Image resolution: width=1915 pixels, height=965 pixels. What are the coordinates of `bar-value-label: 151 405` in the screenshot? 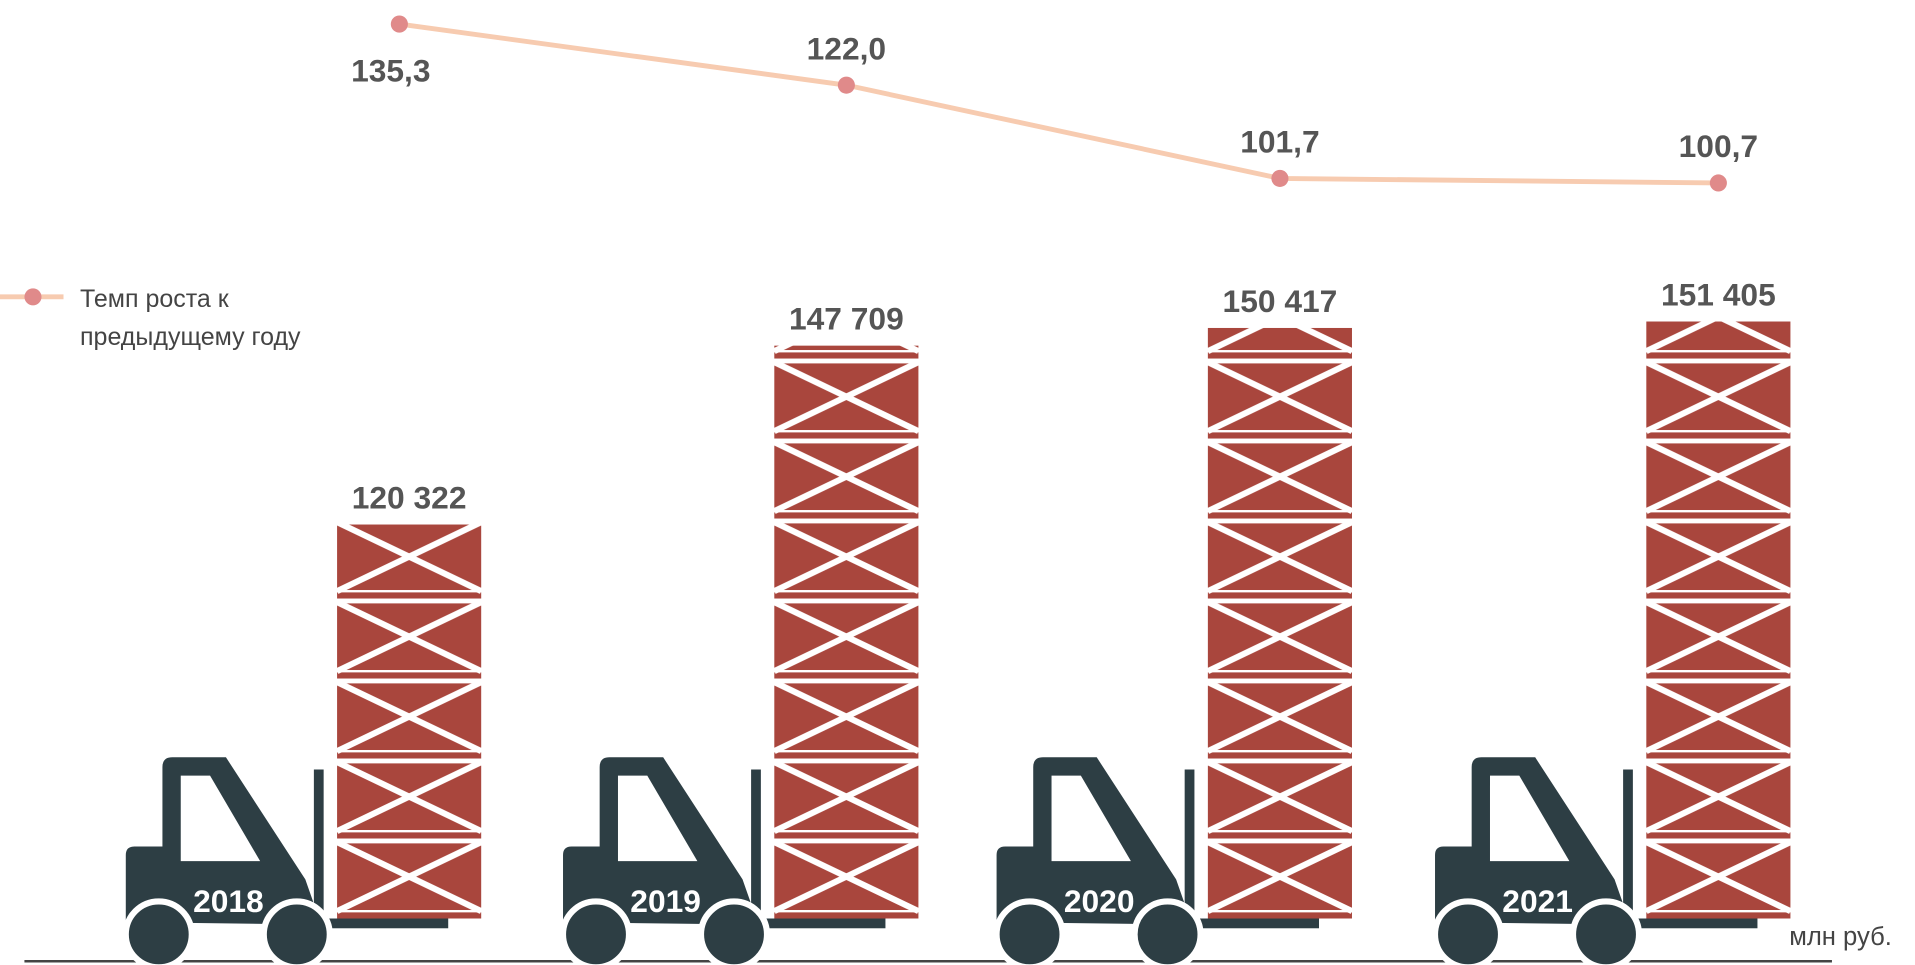 It's located at (1718, 294).